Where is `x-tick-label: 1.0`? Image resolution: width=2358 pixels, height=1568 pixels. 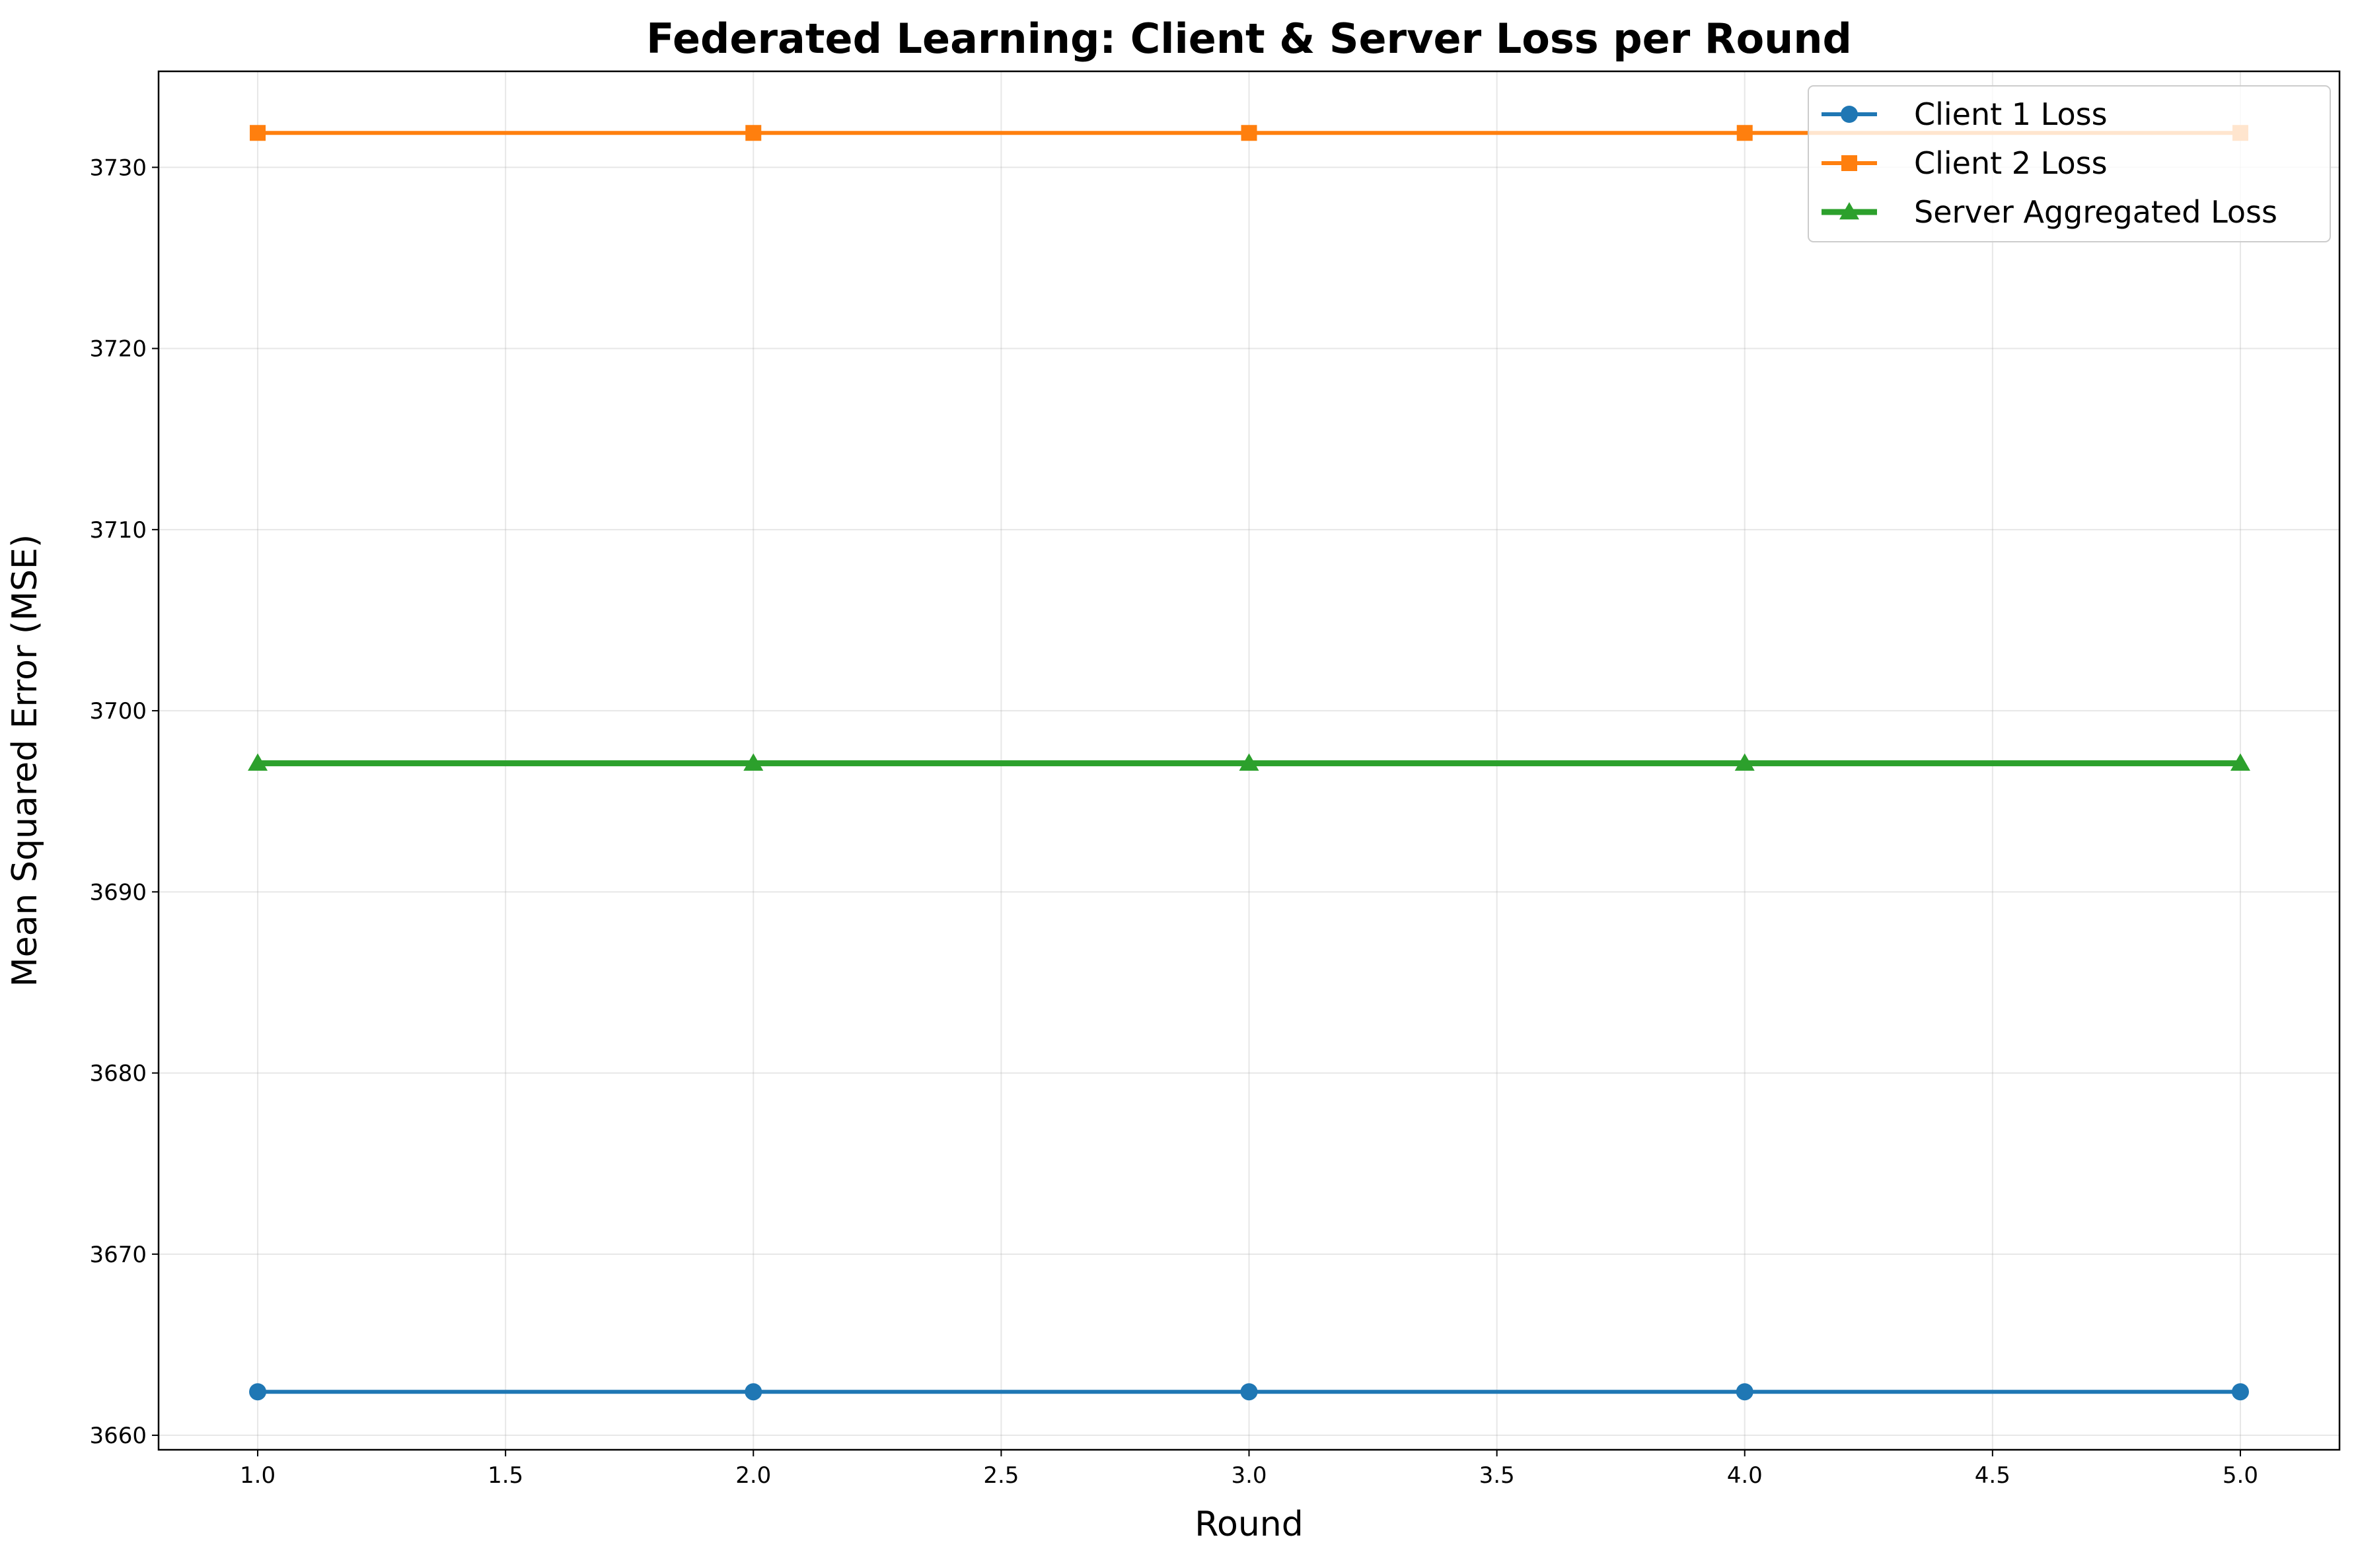 x-tick-label: 1.0 is located at coordinates (258, 1475).